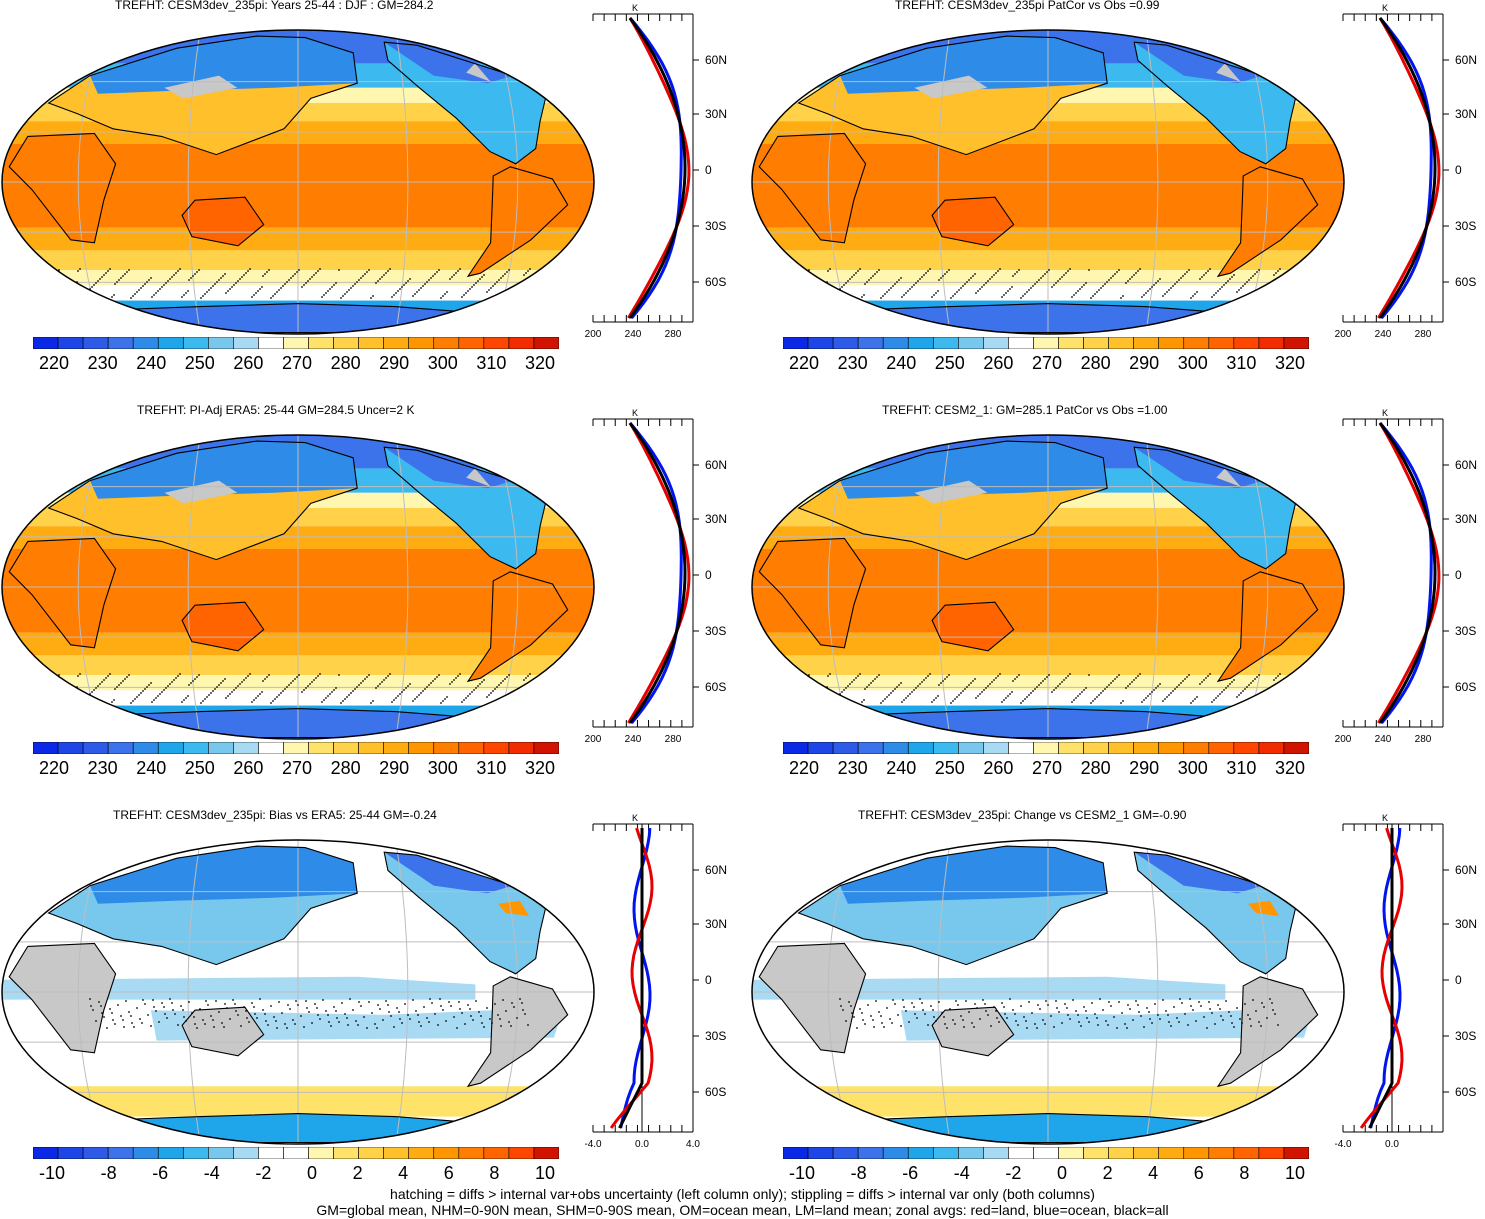  What do you see at coordinates (1423, 334) in the screenshot?
I see `zonal-x-tick-label: 280` at bounding box center [1423, 334].